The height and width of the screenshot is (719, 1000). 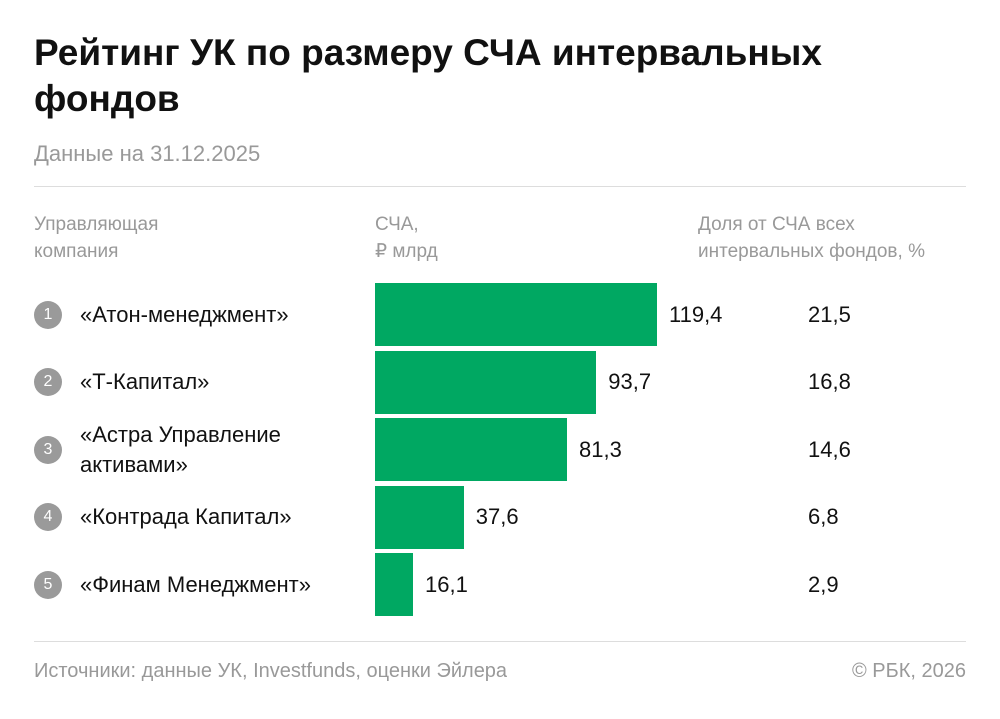 What do you see at coordinates (147, 153) in the screenshot?
I see `subtitle: Данные на 31.12.2025` at bounding box center [147, 153].